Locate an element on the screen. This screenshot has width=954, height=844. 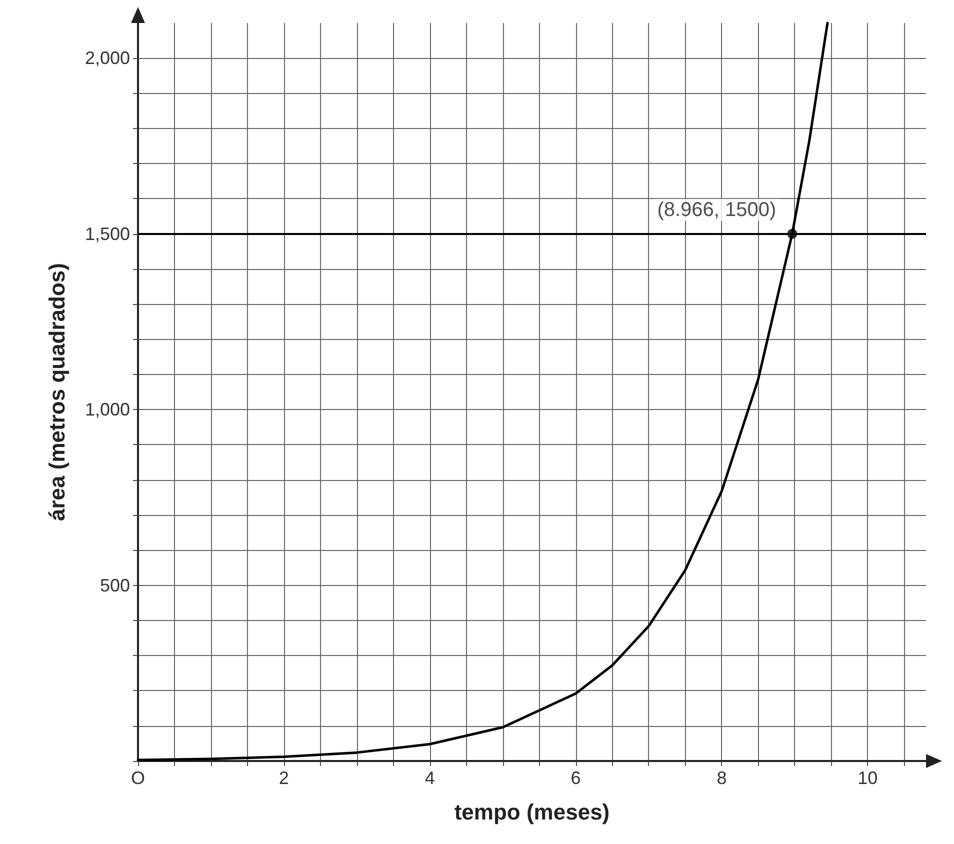
y-tick-label: 1,500 is located at coordinates (107, 234).